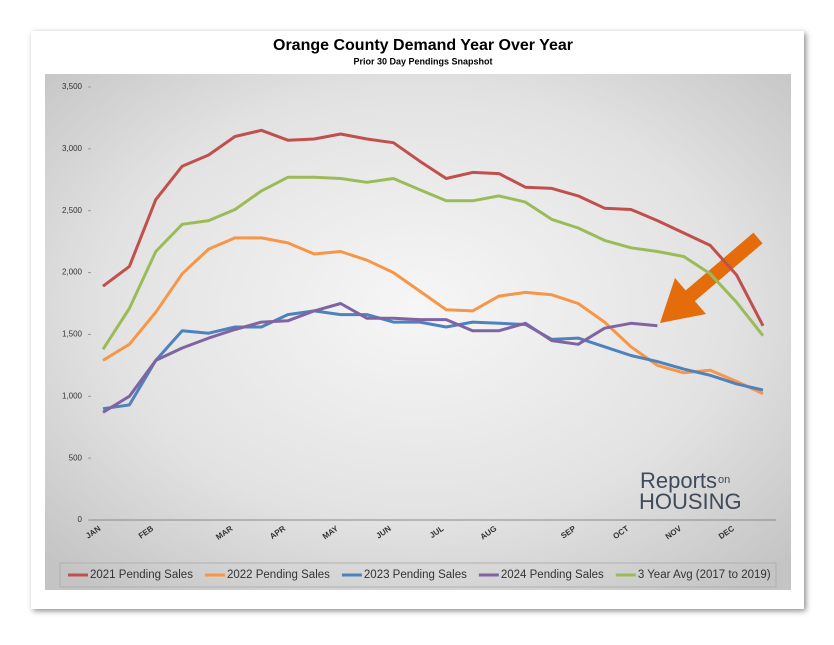  I want to click on logo-small: on, so click(724, 480).